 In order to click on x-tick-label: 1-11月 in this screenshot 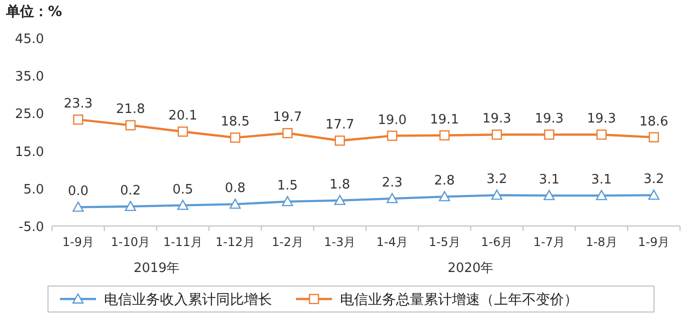, I will do `click(182, 242)`.